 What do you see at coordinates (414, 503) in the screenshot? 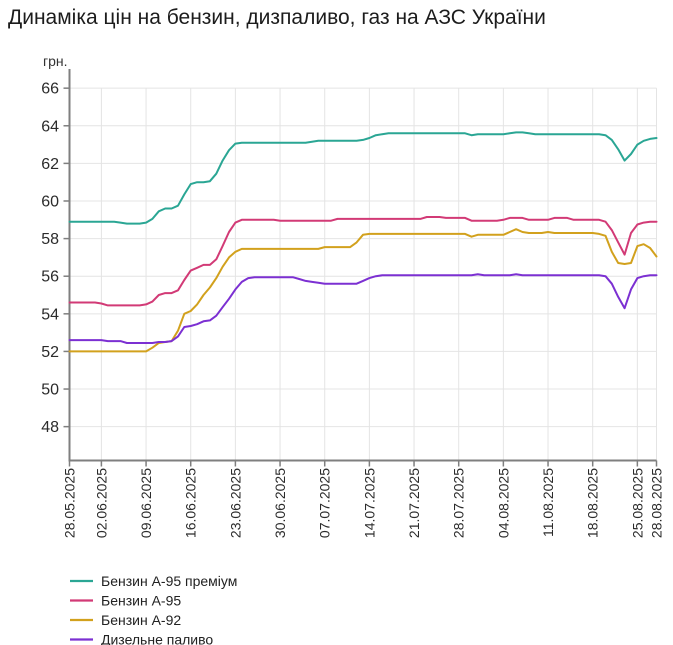
I see `x-tick-label: 21.07.2025` at bounding box center [414, 503].